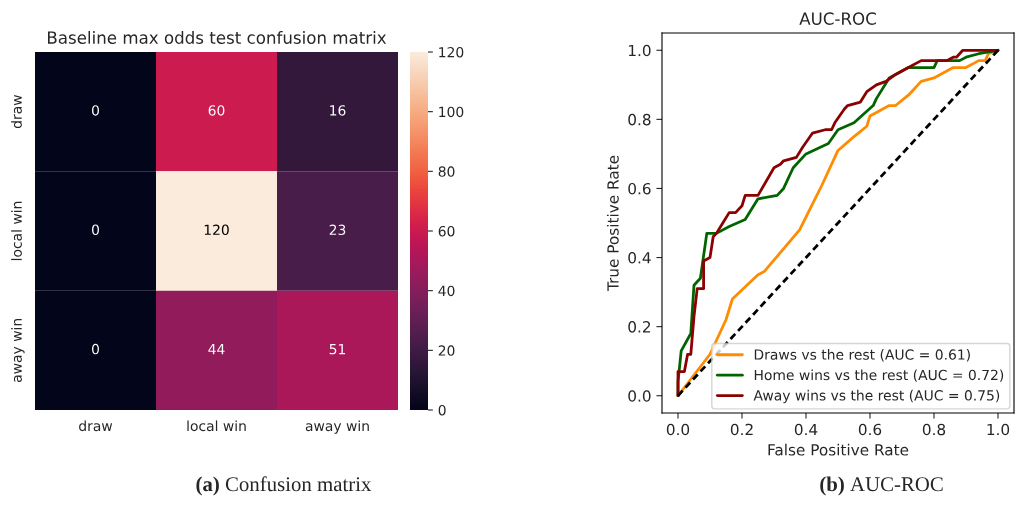  Describe the element at coordinates (862, 355) in the screenshot. I see `legend-label: Draws vs the rest (AUC = 0.61)` at that location.